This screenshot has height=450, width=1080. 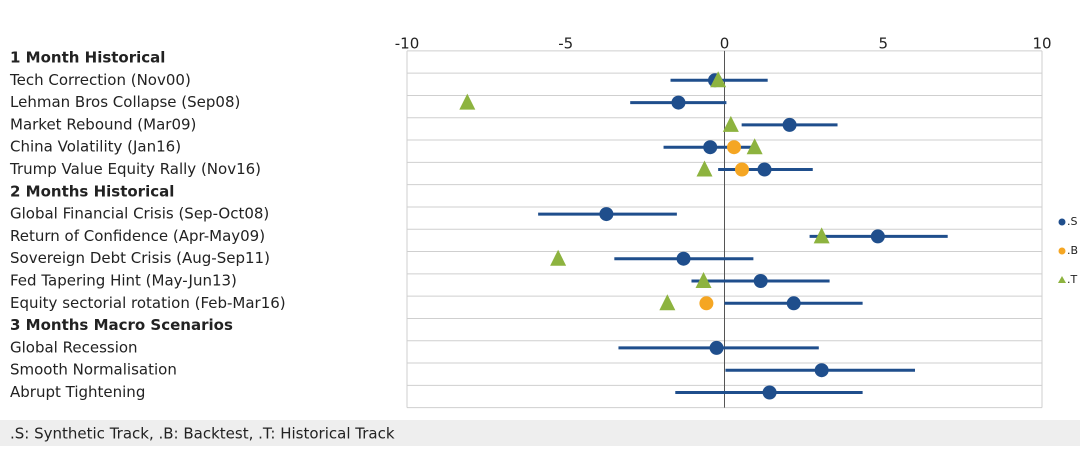 What do you see at coordinates (883, 44) in the screenshot?
I see `x-tick-label: 5` at bounding box center [883, 44].